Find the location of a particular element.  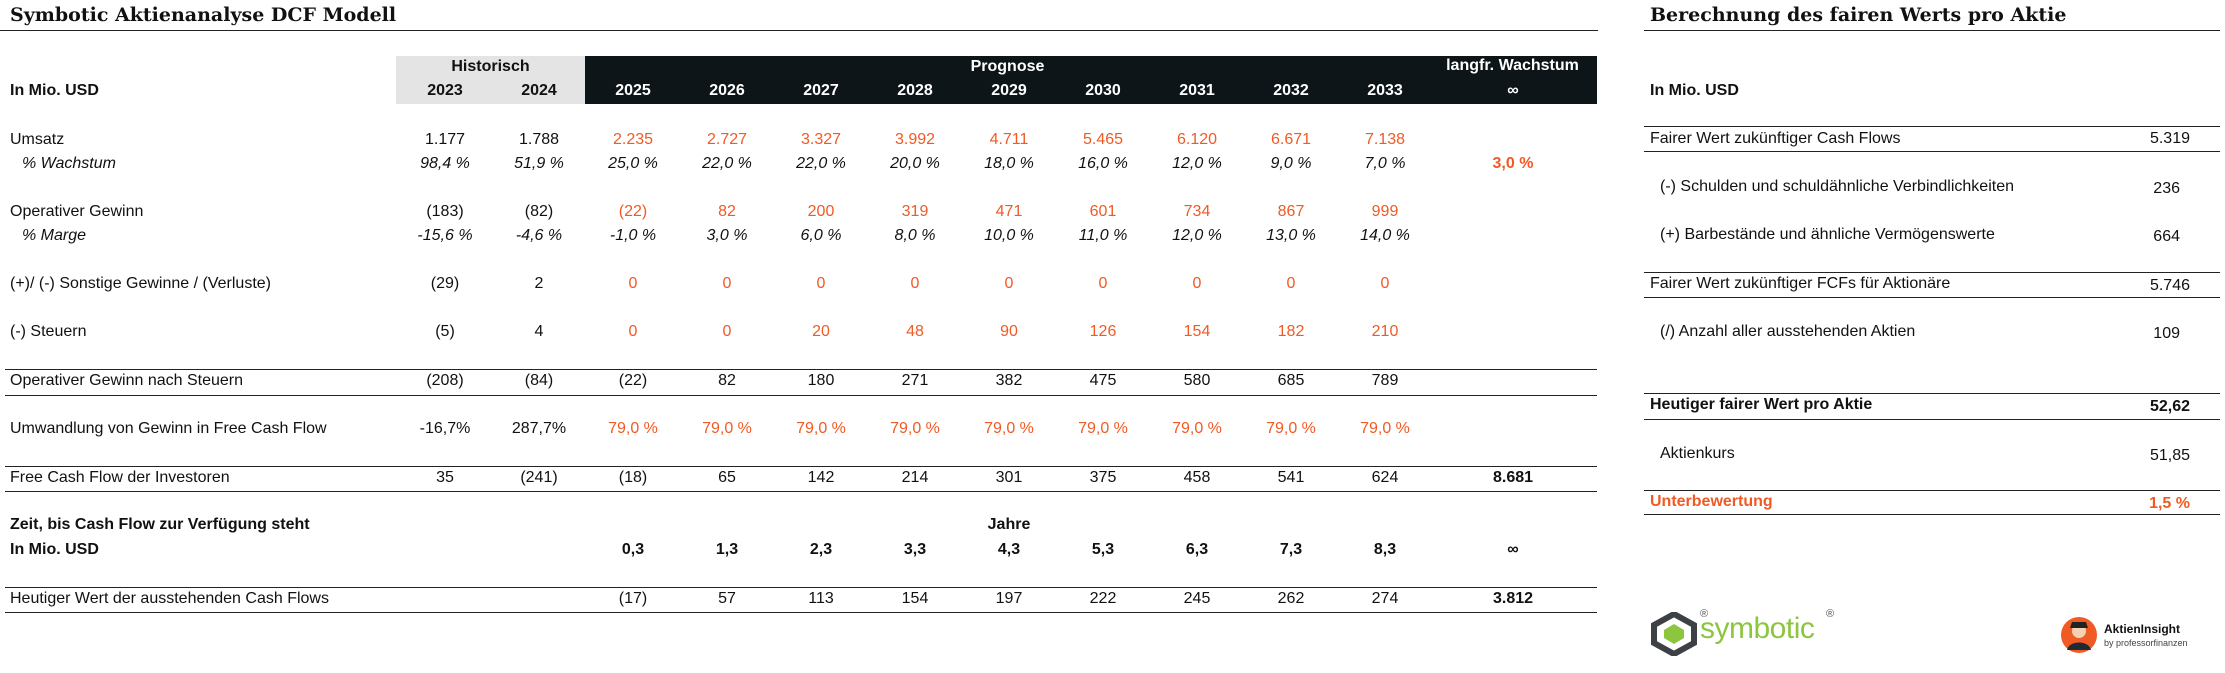

year-2027: 2027 is located at coordinates (821, 90).